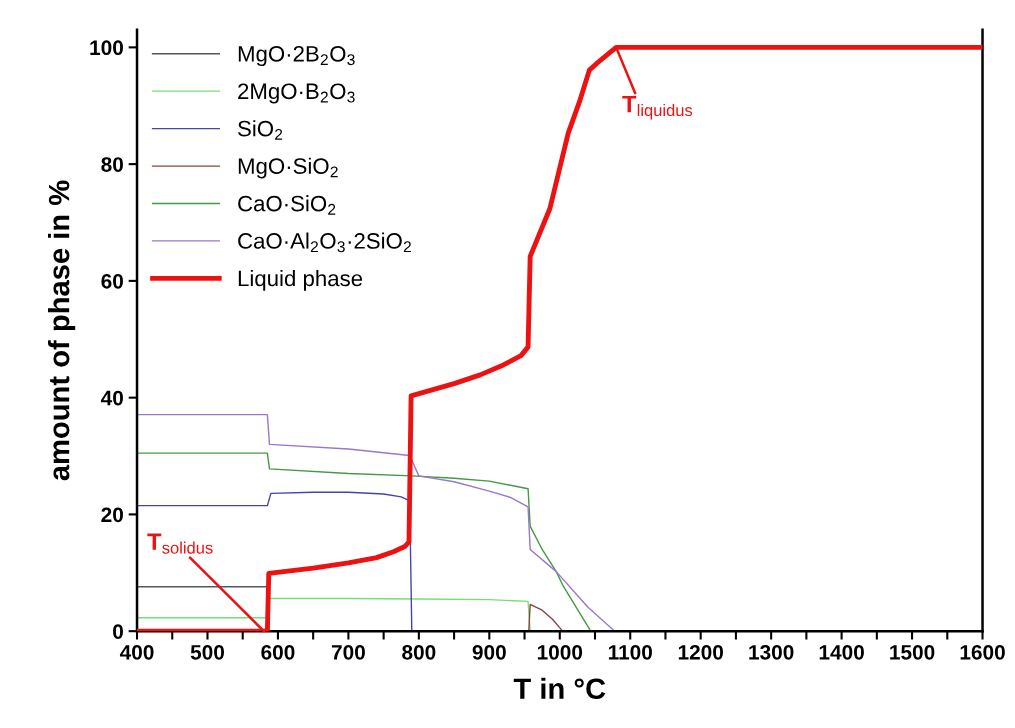  What do you see at coordinates (136, 652) in the screenshot?
I see `x-tick-label: 400` at bounding box center [136, 652].